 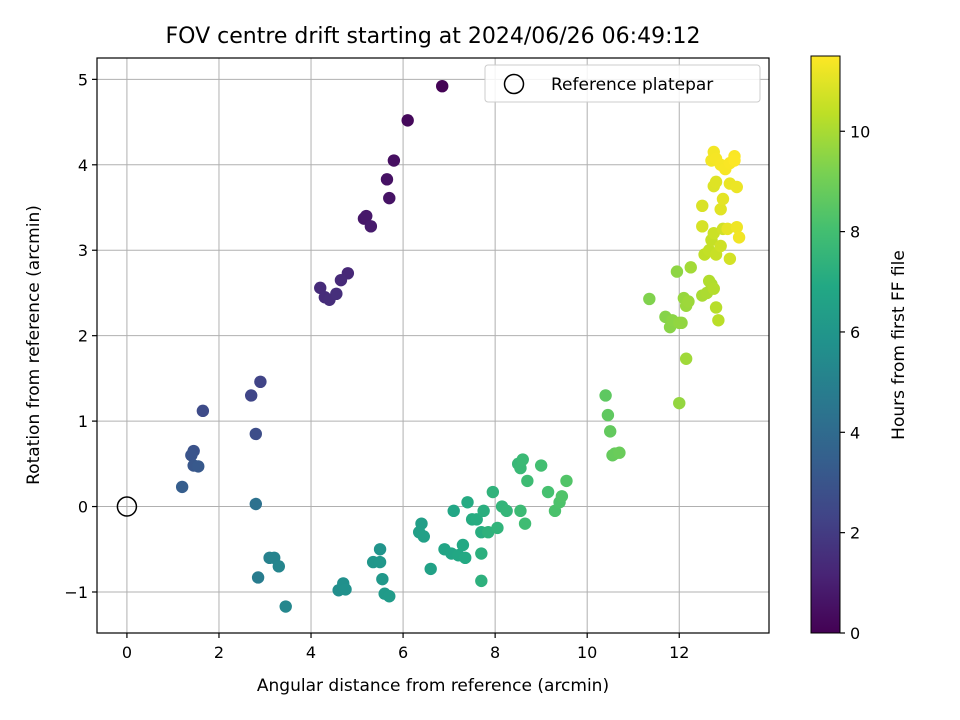 I want to click on y-tick-label: 2, so click(x=83, y=336).